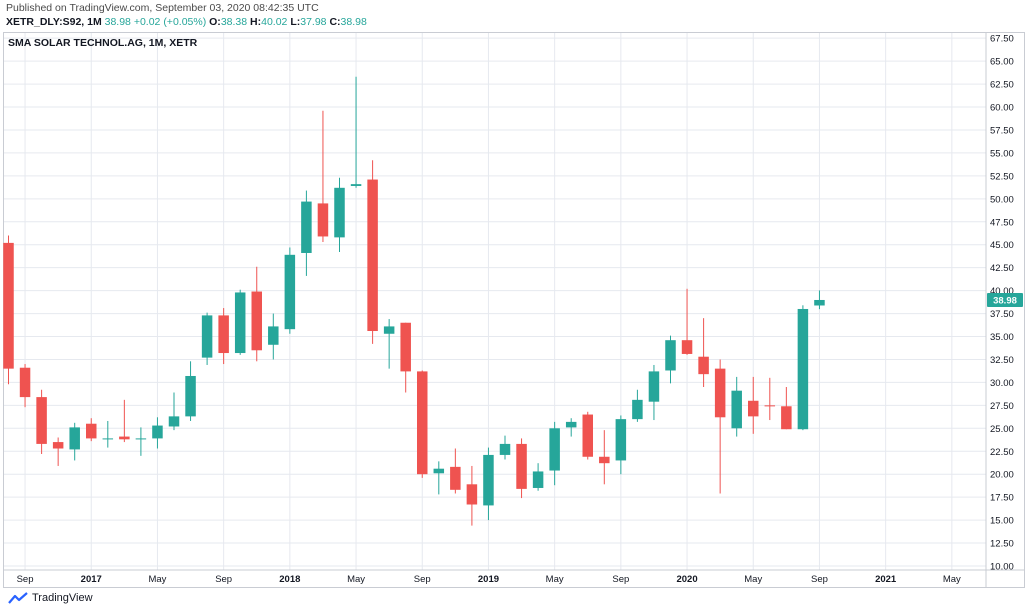  Describe the element at coordinates (1002, 62) in the screenshot. I see `y-tick-label: 65.00` at that location.